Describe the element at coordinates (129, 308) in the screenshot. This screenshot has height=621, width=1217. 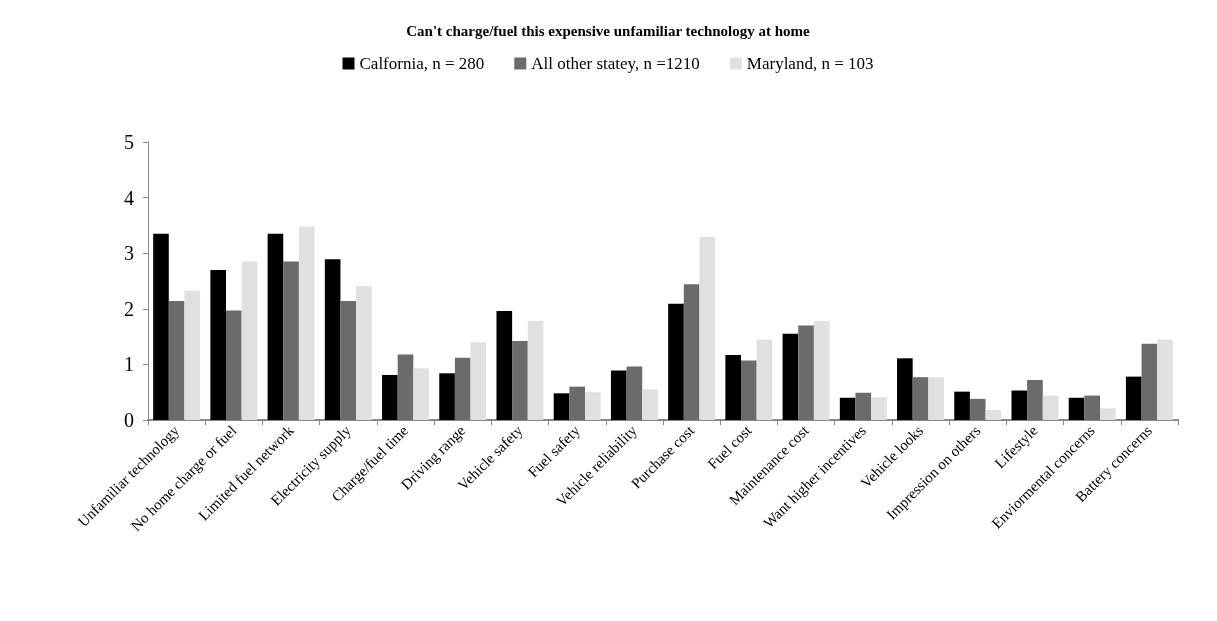
I see `y-tick-label: 2` at that location.